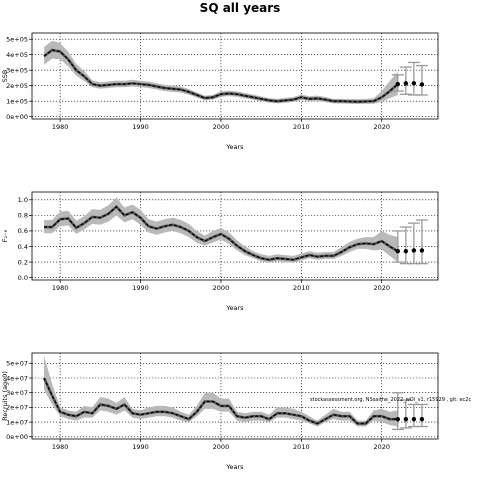 This screenshot has height=480, width=480. What do you see at coordinates (414, 83) in the screenshot?
I see `ssb-forecast-point-2024` at bounding box center [414, 83].